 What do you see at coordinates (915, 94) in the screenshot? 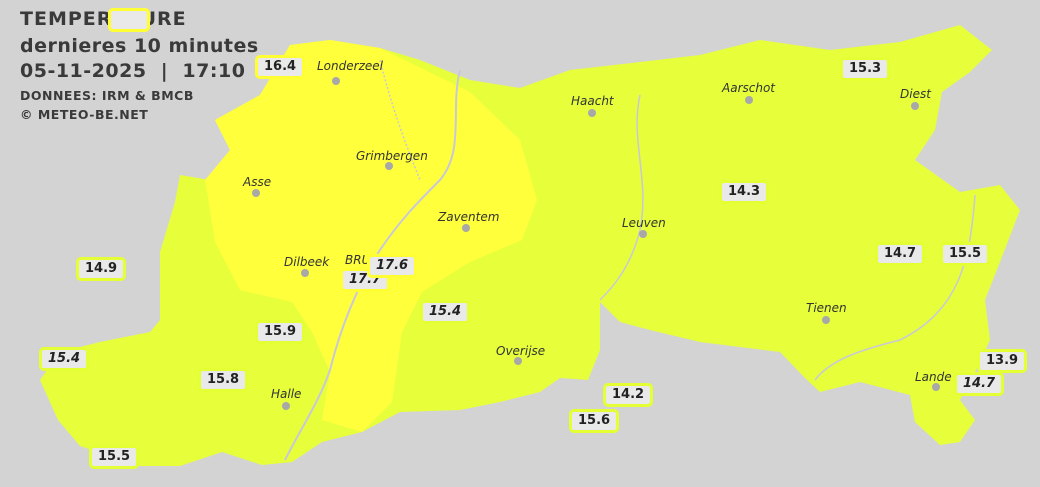
I see `city-label: Diest` at bounding box center [915, 94].